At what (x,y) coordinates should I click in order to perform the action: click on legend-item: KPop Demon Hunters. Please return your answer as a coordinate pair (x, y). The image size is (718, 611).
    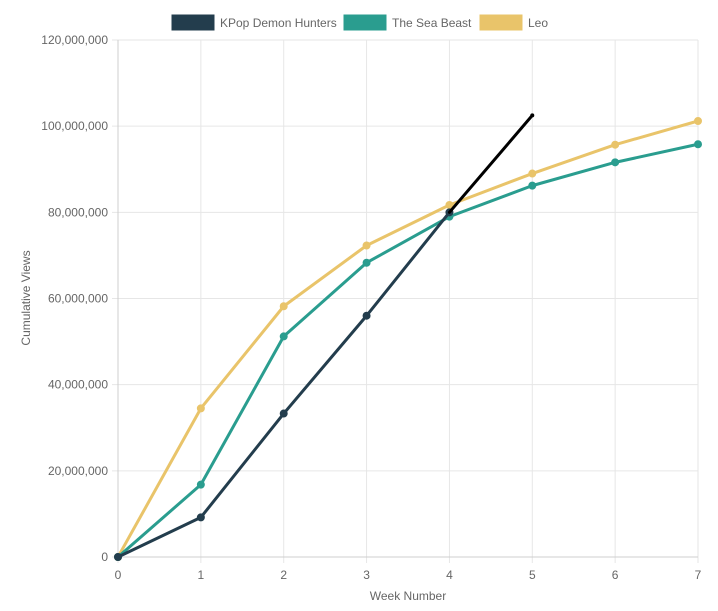
    Looking at the image, I should click on (254, 22).